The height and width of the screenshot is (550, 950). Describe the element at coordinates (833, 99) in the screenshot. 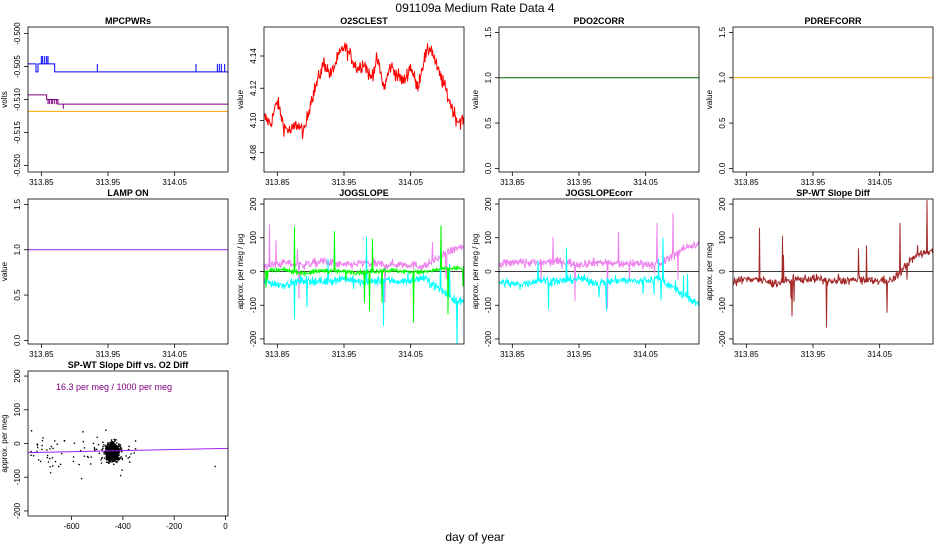

I see `pdrefcorr-frame` at that location.